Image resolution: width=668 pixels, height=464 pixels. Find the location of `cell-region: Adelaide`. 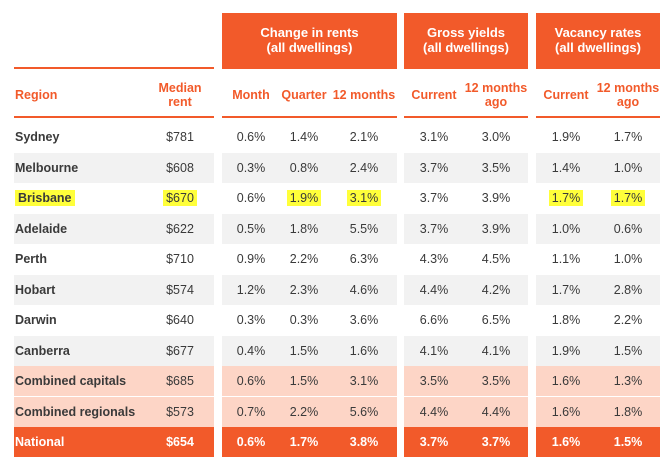

cell-region: Adelaide is located at coordinates (83, 229).